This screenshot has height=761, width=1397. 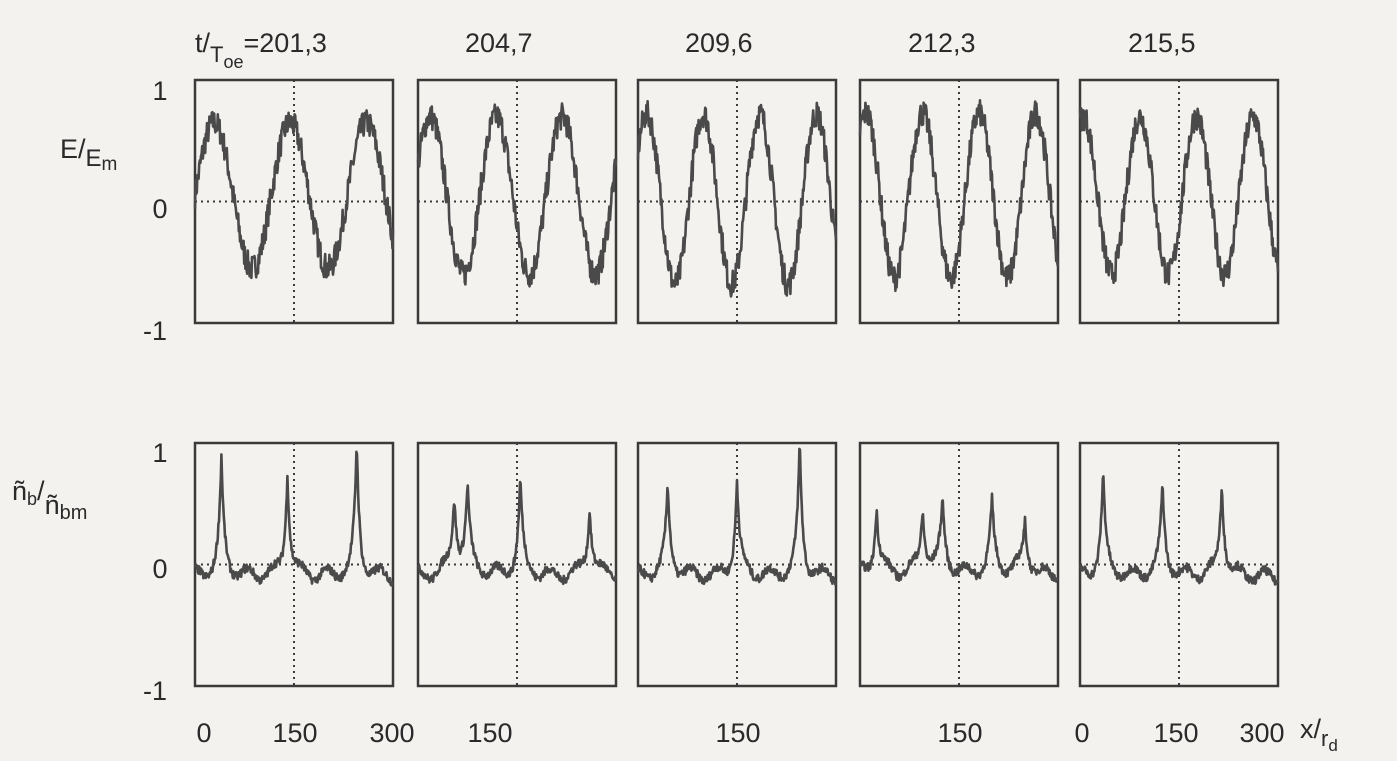 I want to click on y-tick-bottom-m1: -1, so click(x=155, y=691).